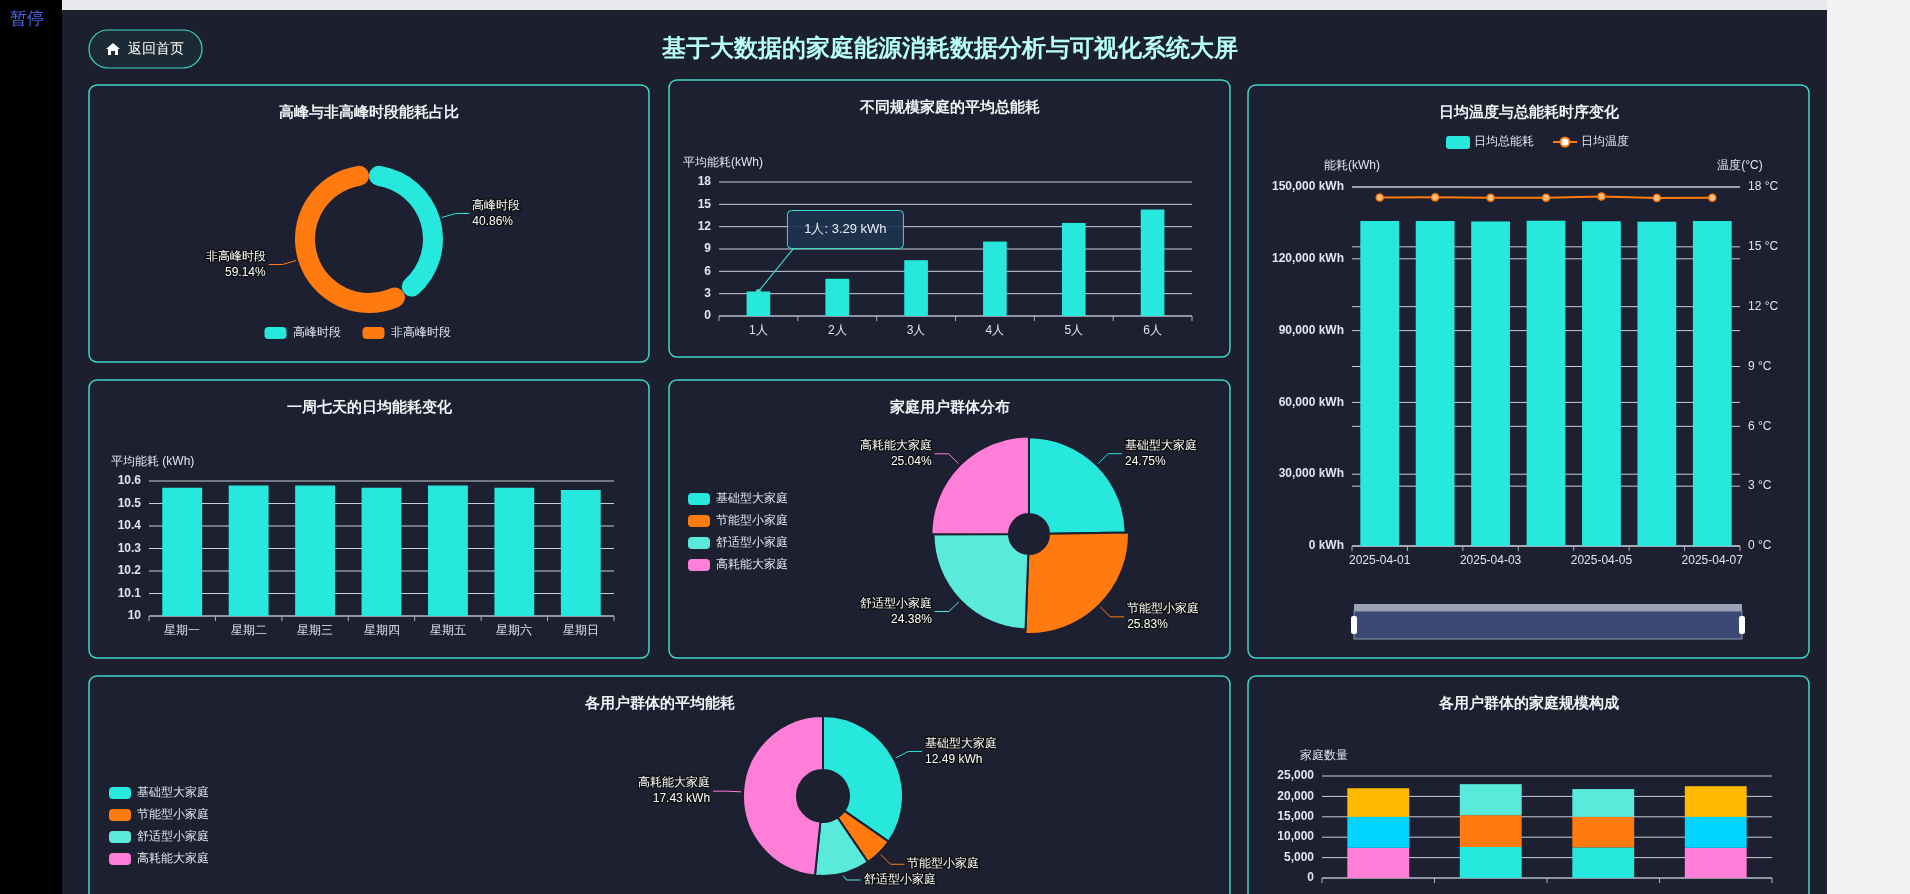  I want to click on data-label: 25.04%, so click(911, 460).